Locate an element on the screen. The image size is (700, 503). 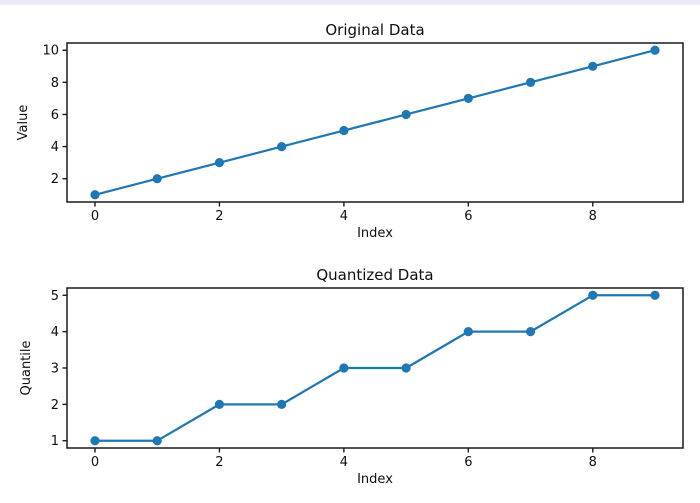
y-tick-label: 6 is located at coordinates (55, 115).